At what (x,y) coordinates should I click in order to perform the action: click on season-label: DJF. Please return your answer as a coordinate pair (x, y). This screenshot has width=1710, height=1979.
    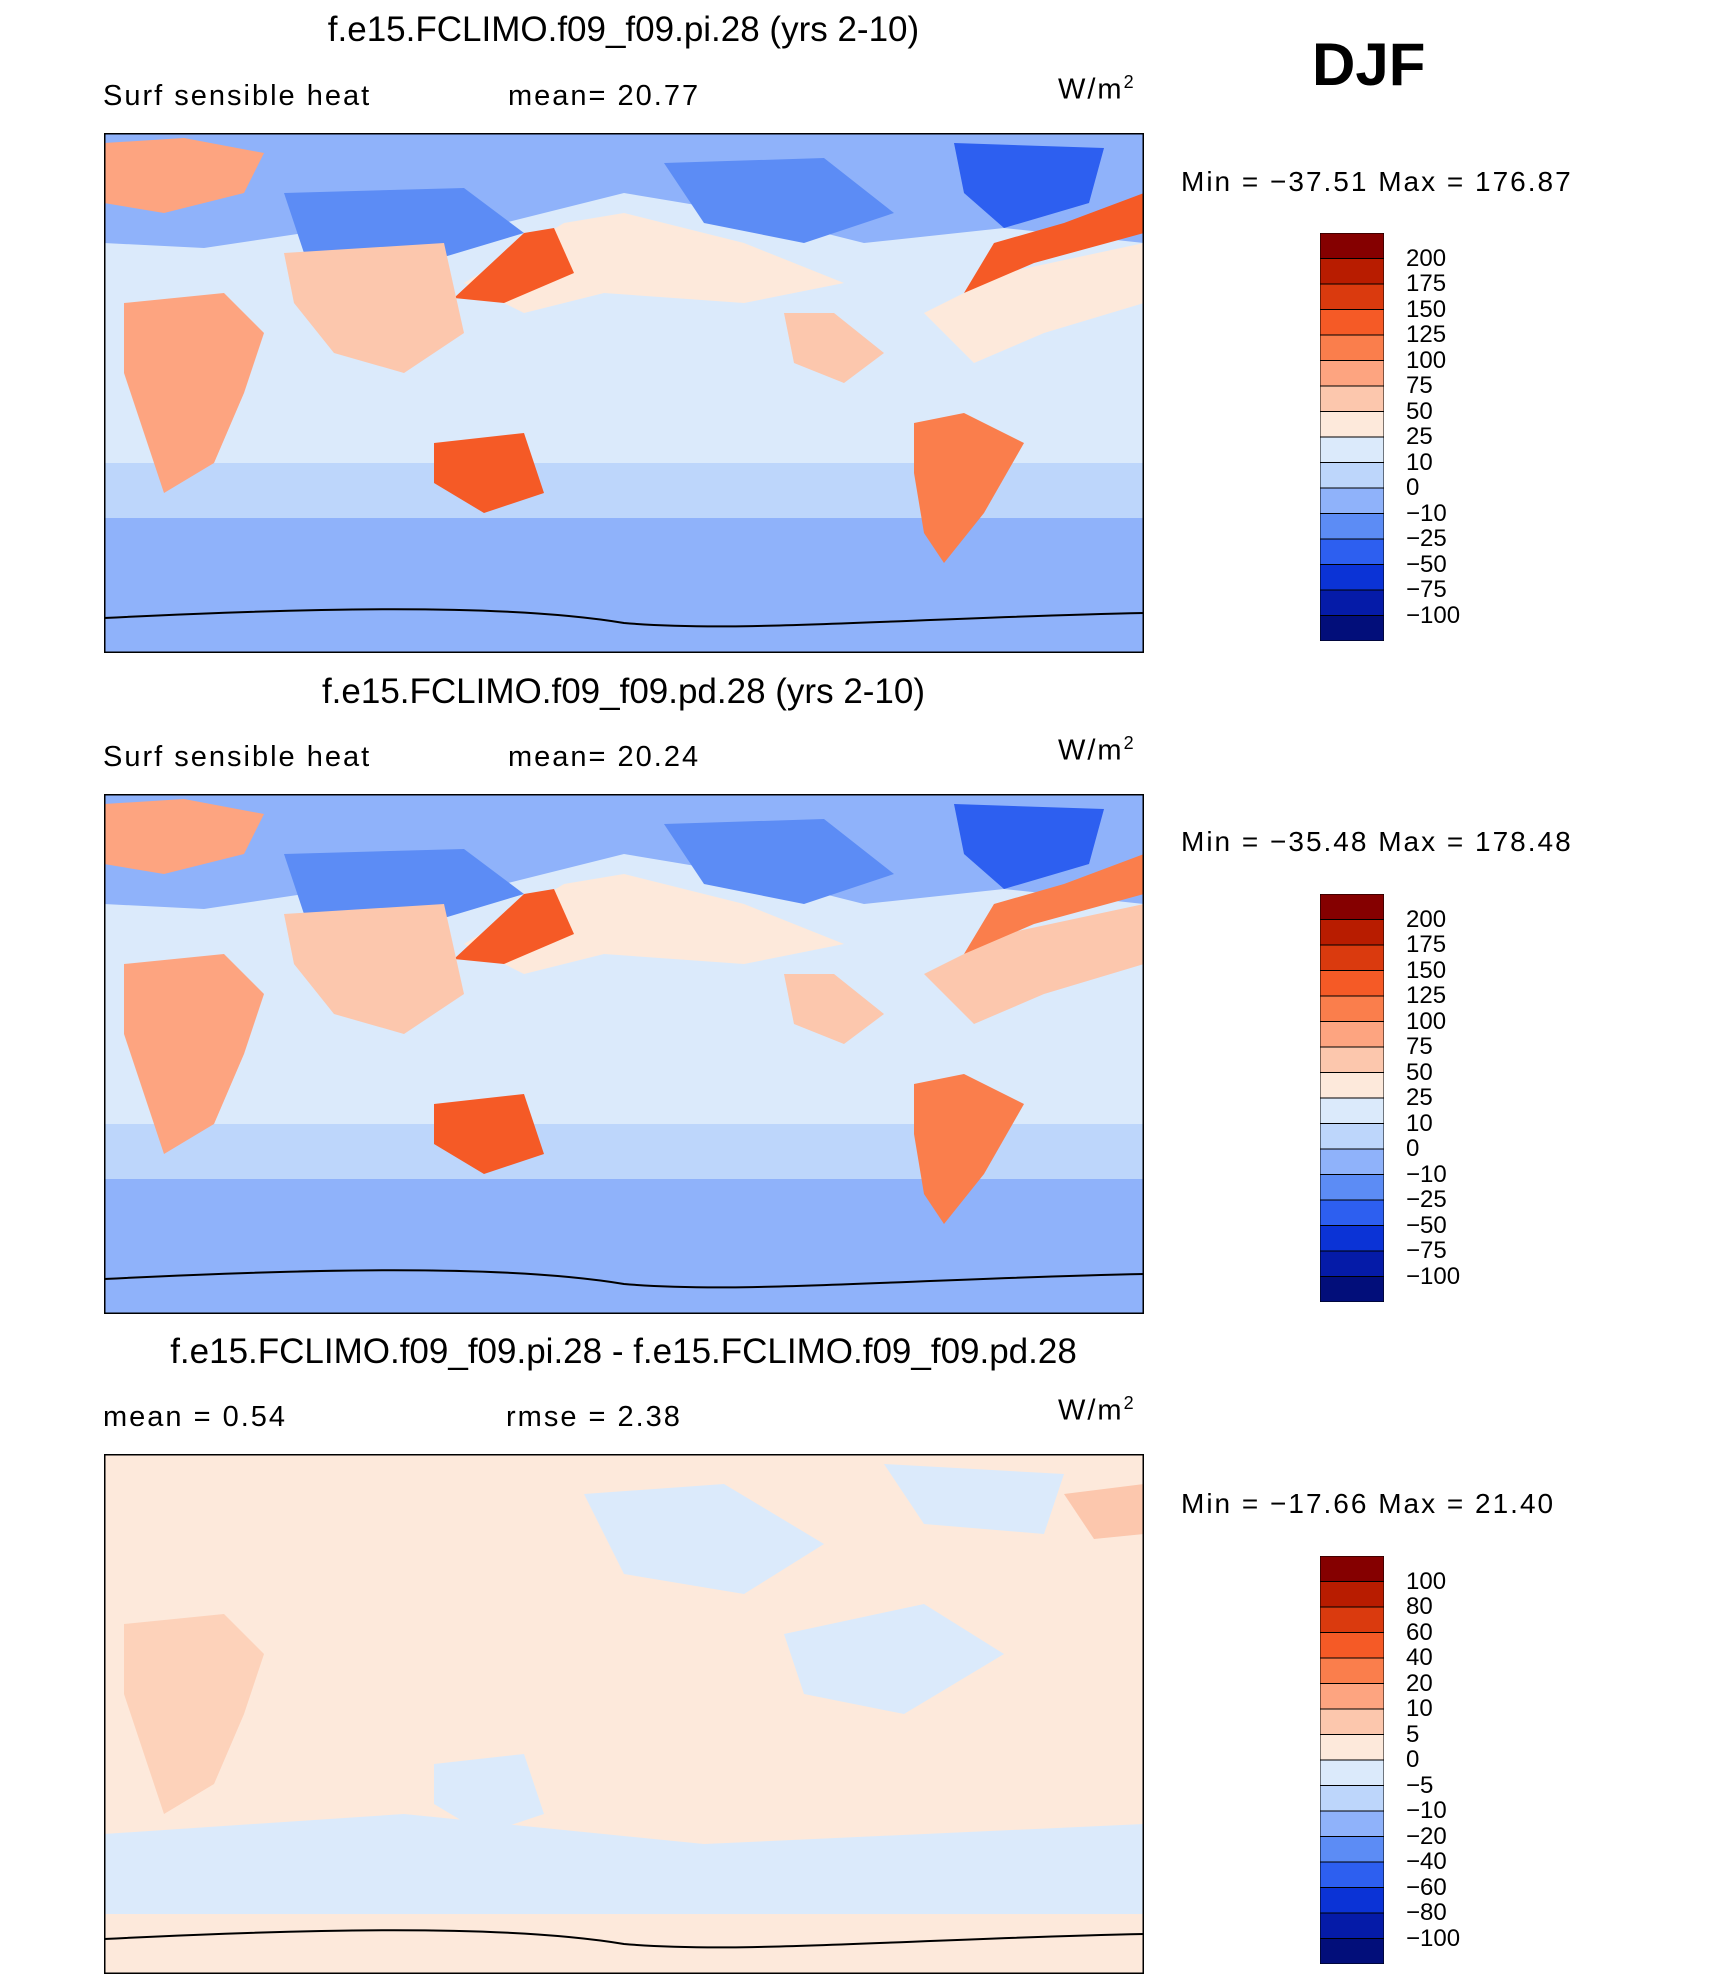
    Looking at the image, I should click on (1369, 64).